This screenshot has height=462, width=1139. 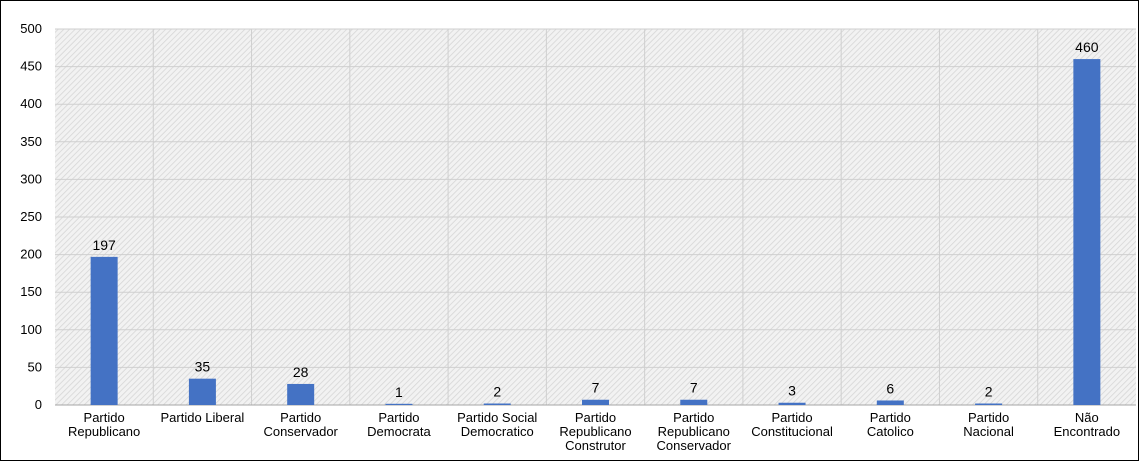 What do you see at coordinates (35, 366) in the screenshot?
I see `y-tick-label: 50` at bounding box center [35, 366].